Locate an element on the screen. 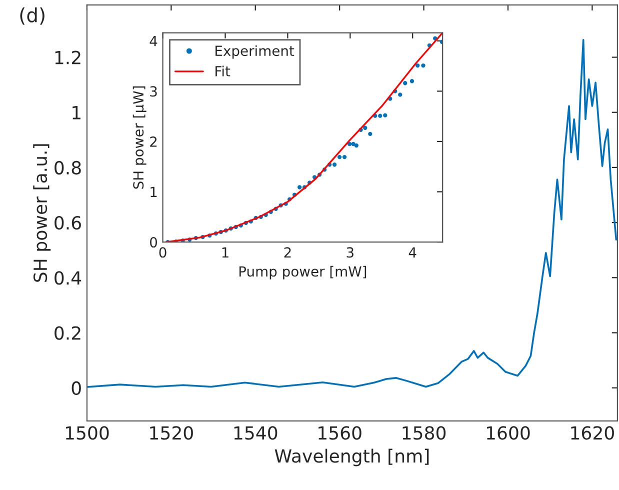 The width and height of the screenshot is (619, 490). y-tick-label: 1.2 is located at coordinates (67, 57).